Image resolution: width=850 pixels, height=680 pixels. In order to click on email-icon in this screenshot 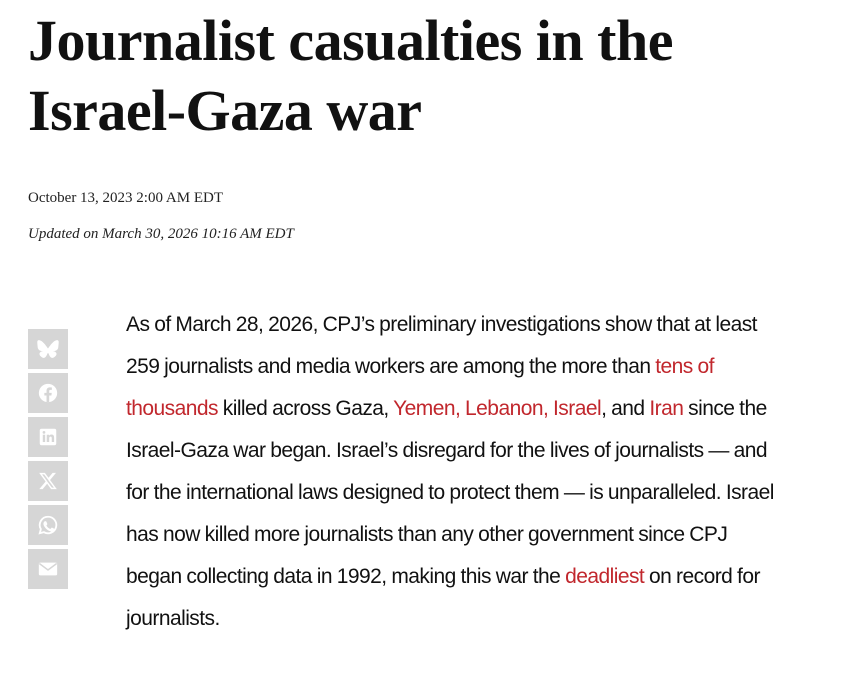, I will do `click(48, 569)`.